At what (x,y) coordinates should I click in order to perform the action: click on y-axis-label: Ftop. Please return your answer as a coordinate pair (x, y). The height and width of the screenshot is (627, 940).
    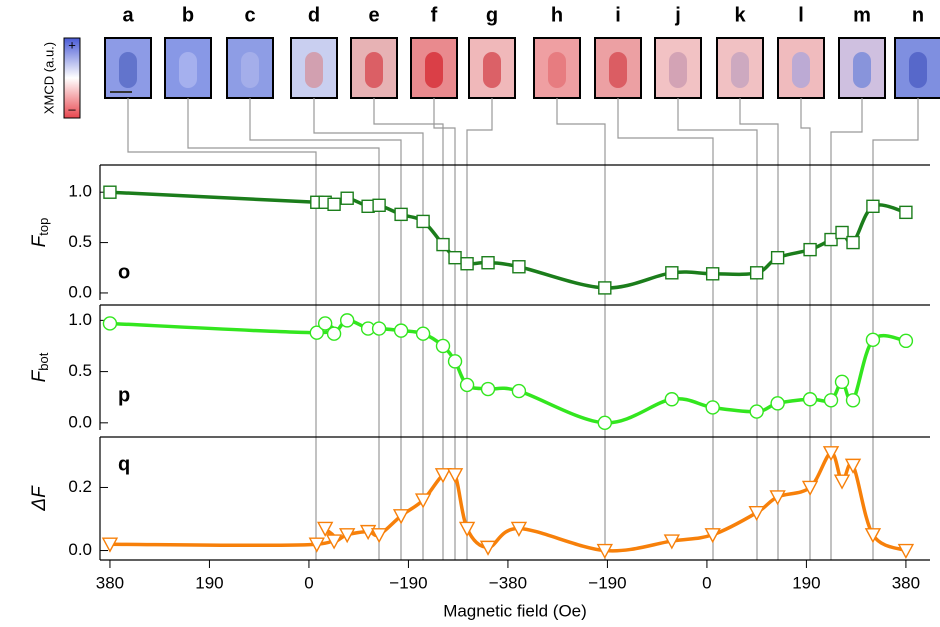
    Looking at the image, I should click on (40, 233).